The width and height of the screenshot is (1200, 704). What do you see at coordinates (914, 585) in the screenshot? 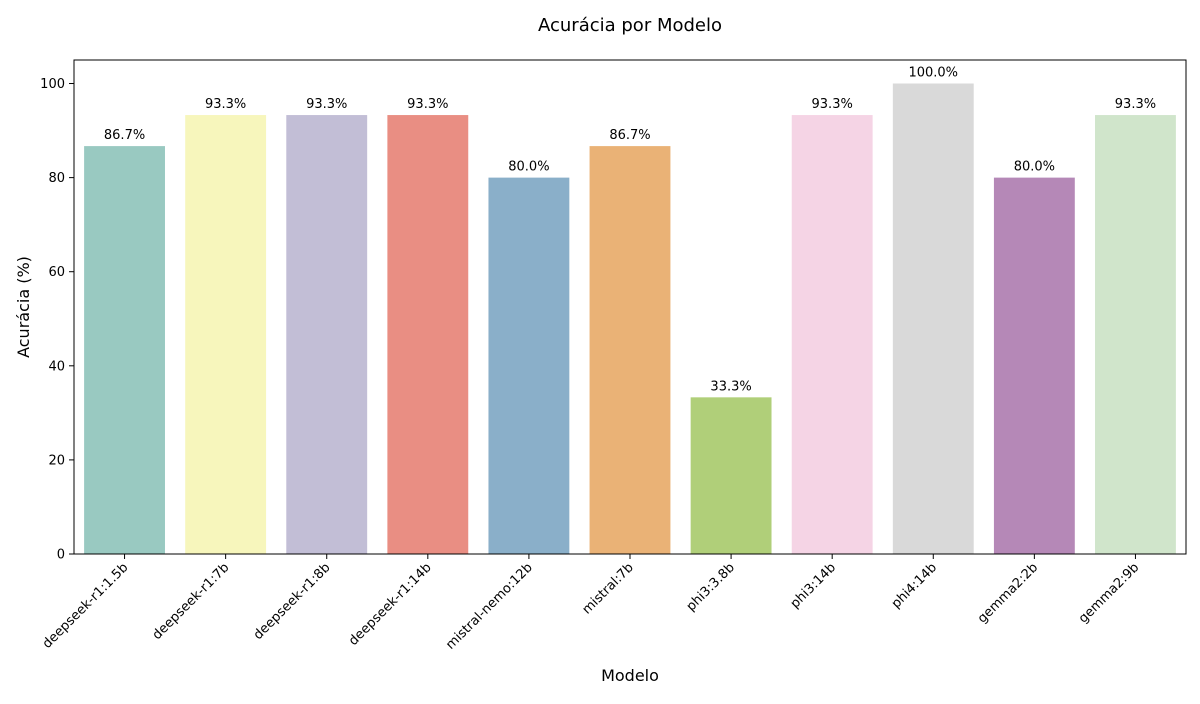
I see `x-tick-label-8: phi4:14b` at bounding box center [914, 585].